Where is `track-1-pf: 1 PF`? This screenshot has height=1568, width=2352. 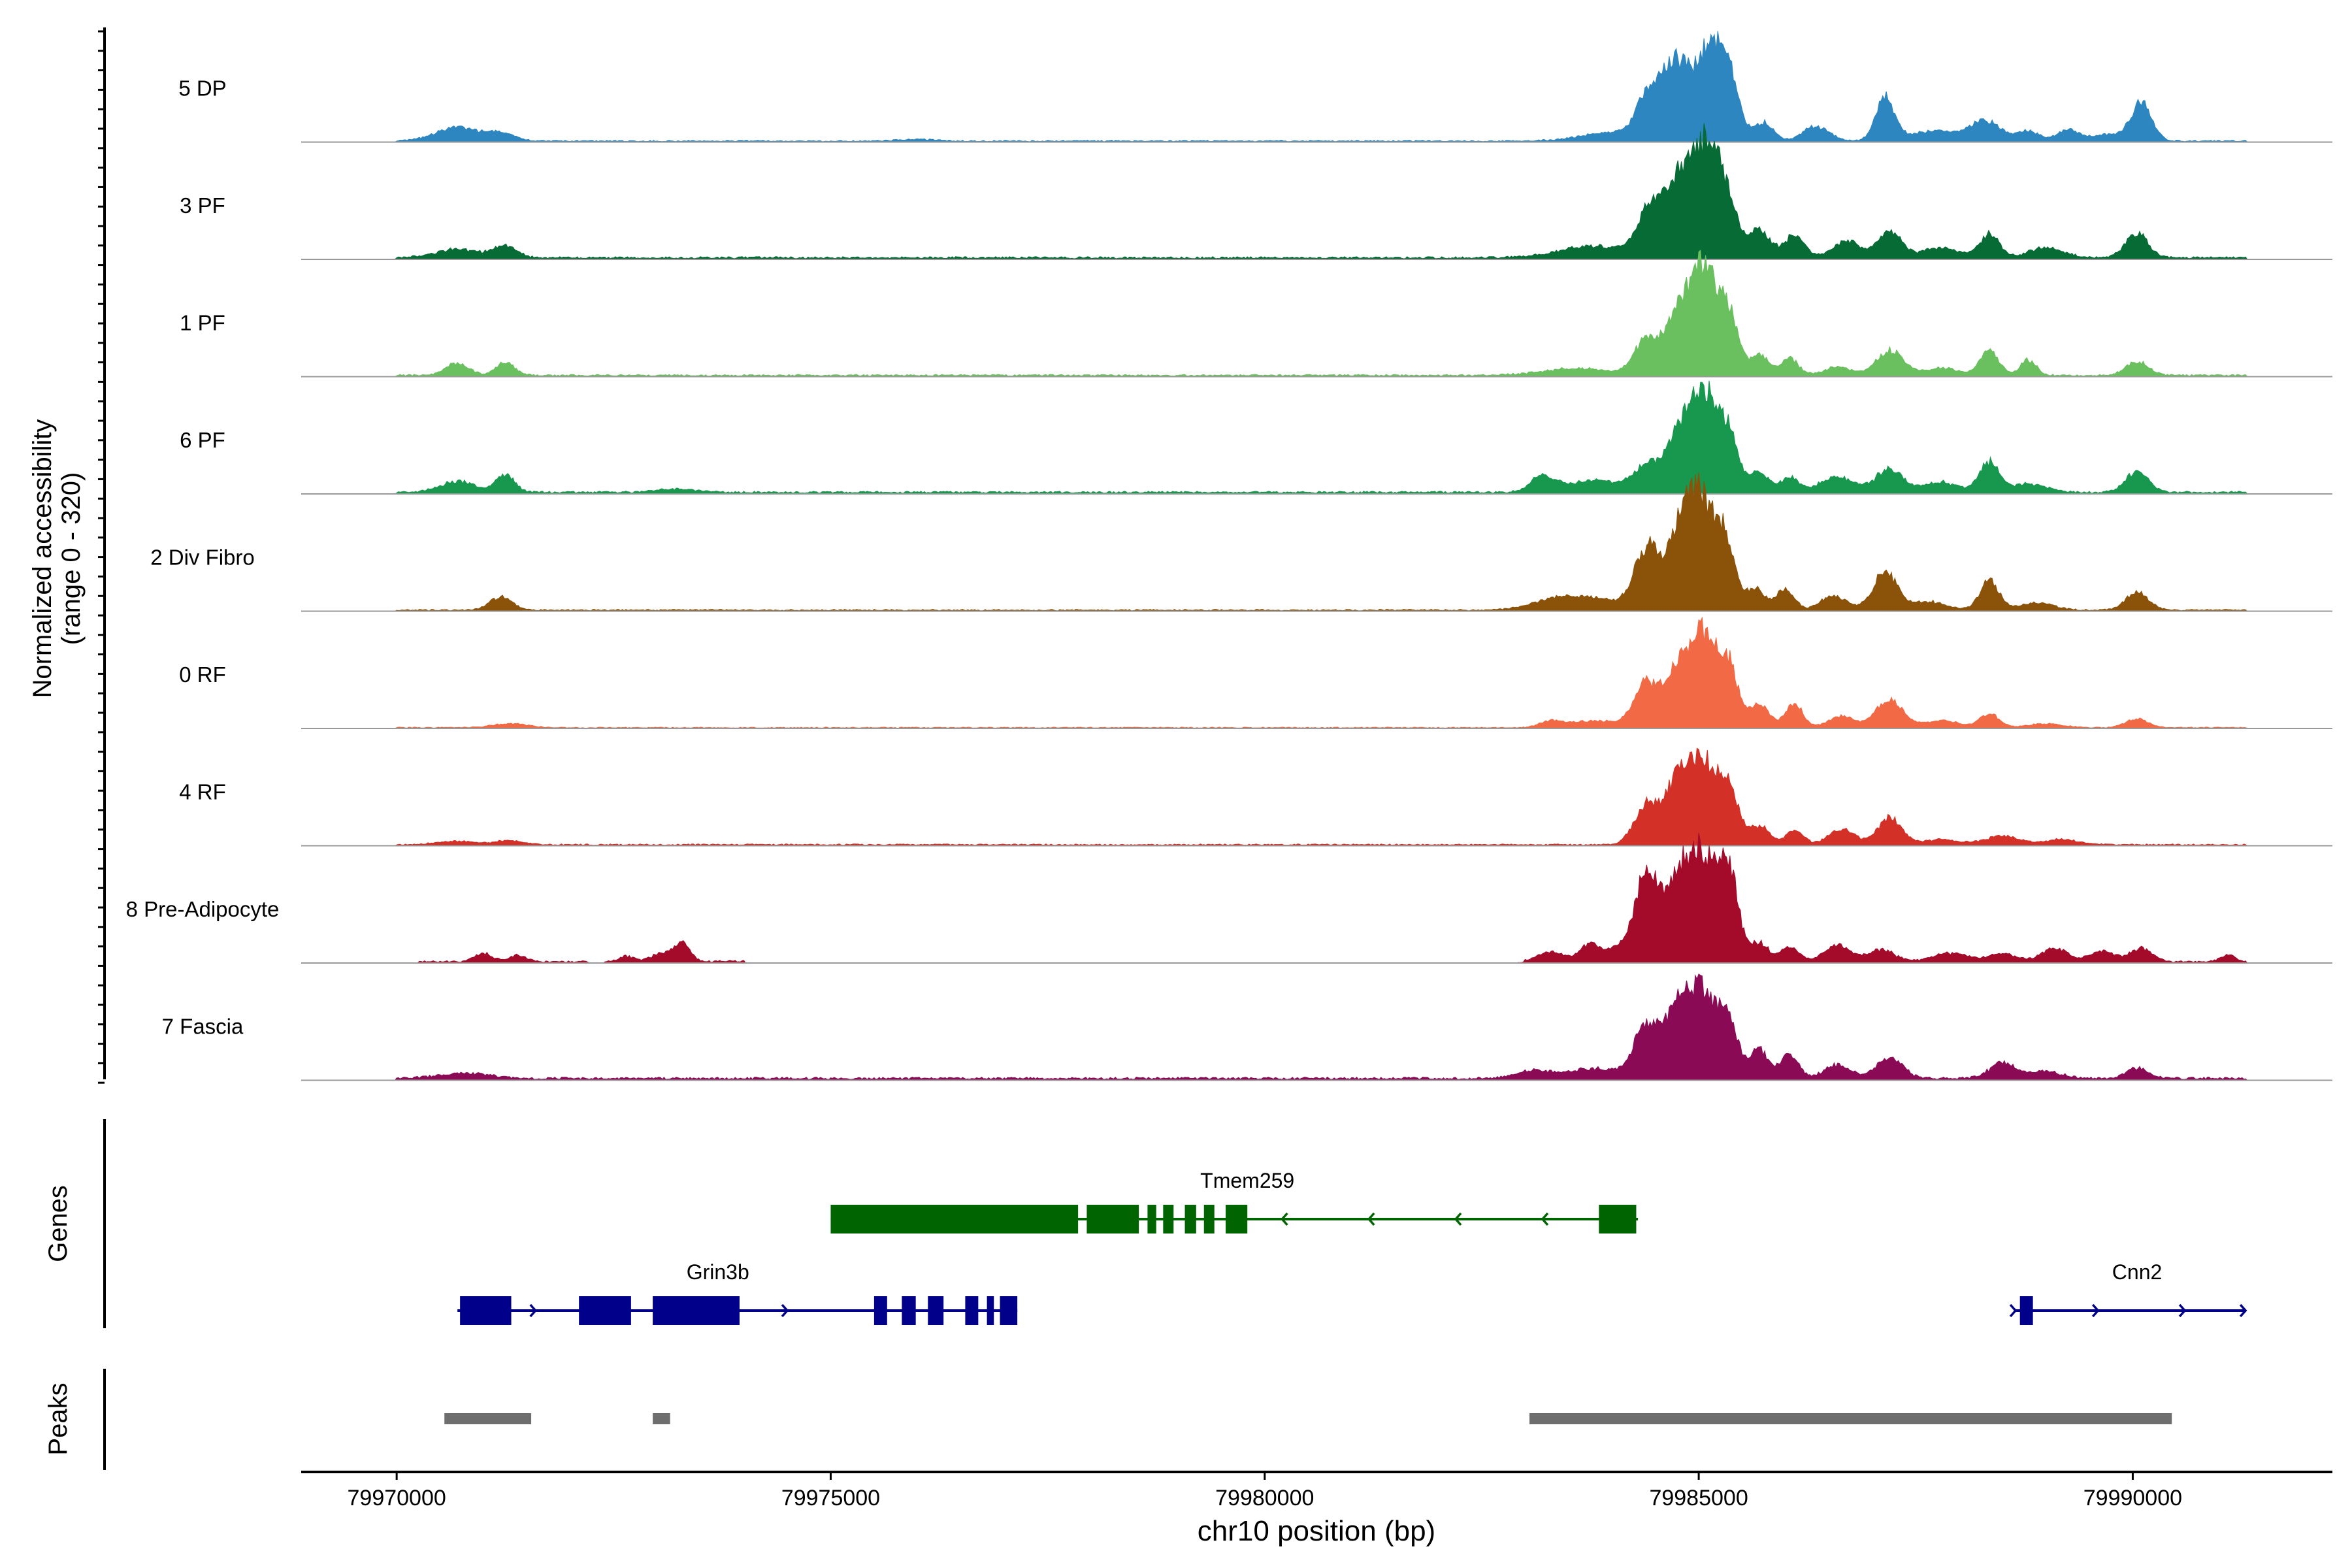 track-1-pf: 1 PF is located at coordinates (1256, 314).